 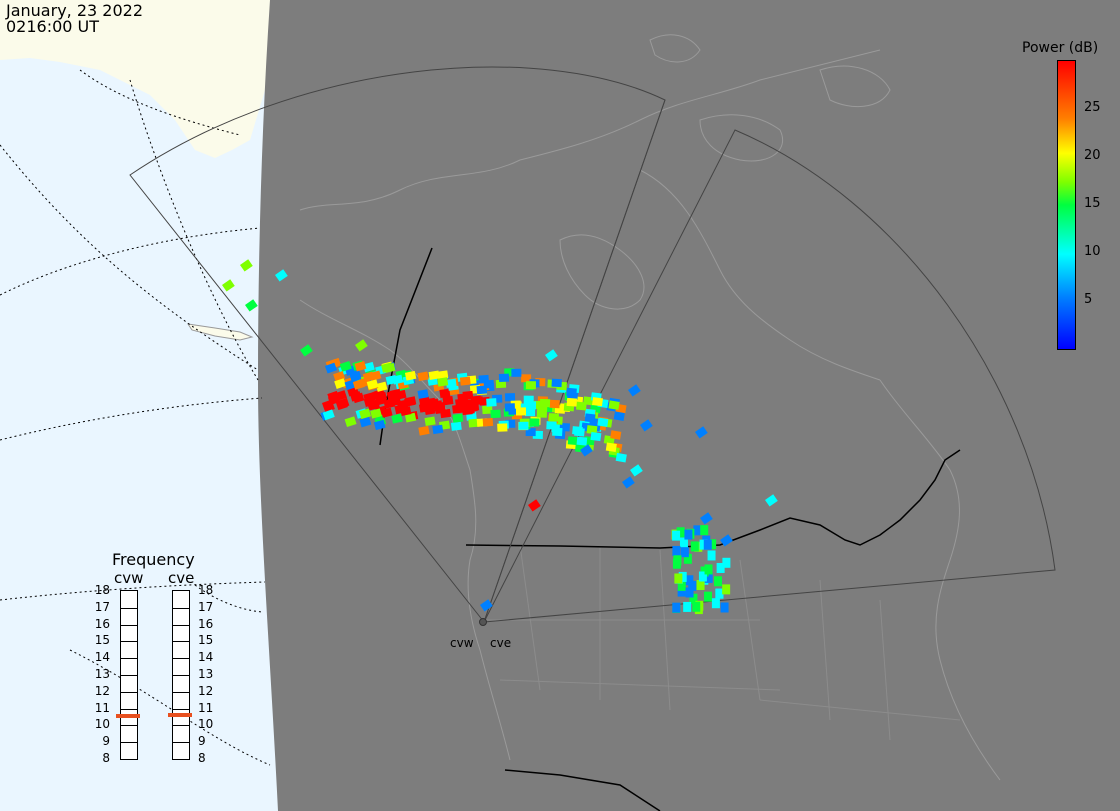 What do you see at coordinates (1088, 299) in the screenshot?
I see `colorbar-tick-label: 5` at bounding box center [1088, 299].